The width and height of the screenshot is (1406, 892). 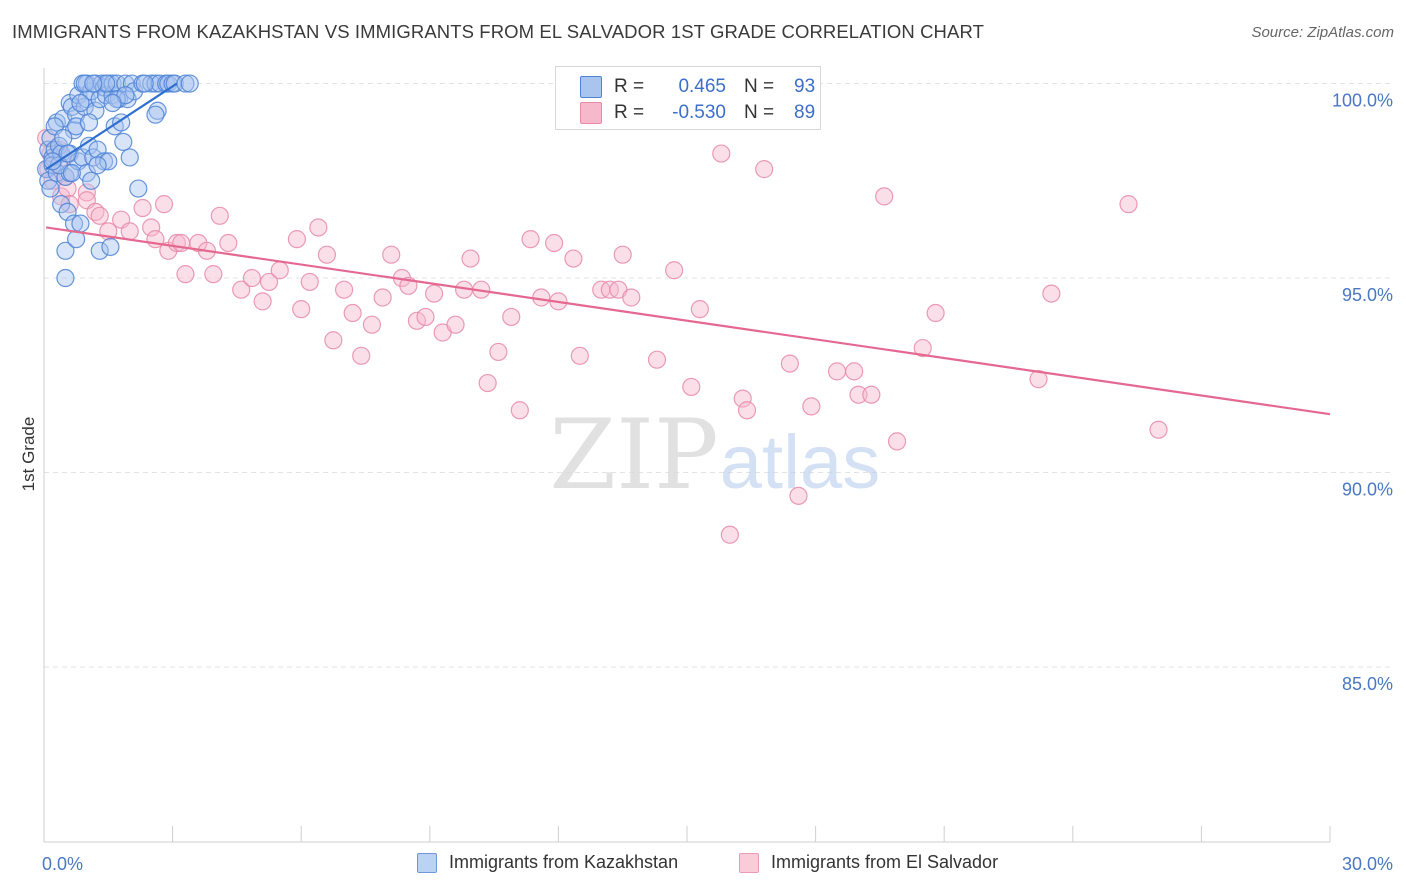 What do you see at coordinates (1367, 490) in the screenshot?
I see `y-tick-label: 90.0%` at bounding box center [1367, 490].